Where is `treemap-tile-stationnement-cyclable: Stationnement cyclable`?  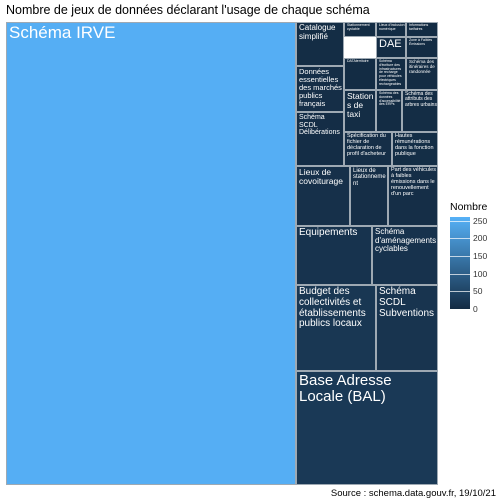 treemap-tile-stationnement-cyclable: Stationnement cyclable is located at coordinates (360, 29).